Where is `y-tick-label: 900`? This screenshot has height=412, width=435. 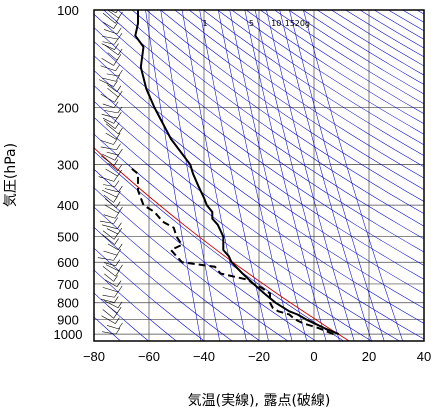
y-tick-label: 900 is located at coordinates (68, 319).